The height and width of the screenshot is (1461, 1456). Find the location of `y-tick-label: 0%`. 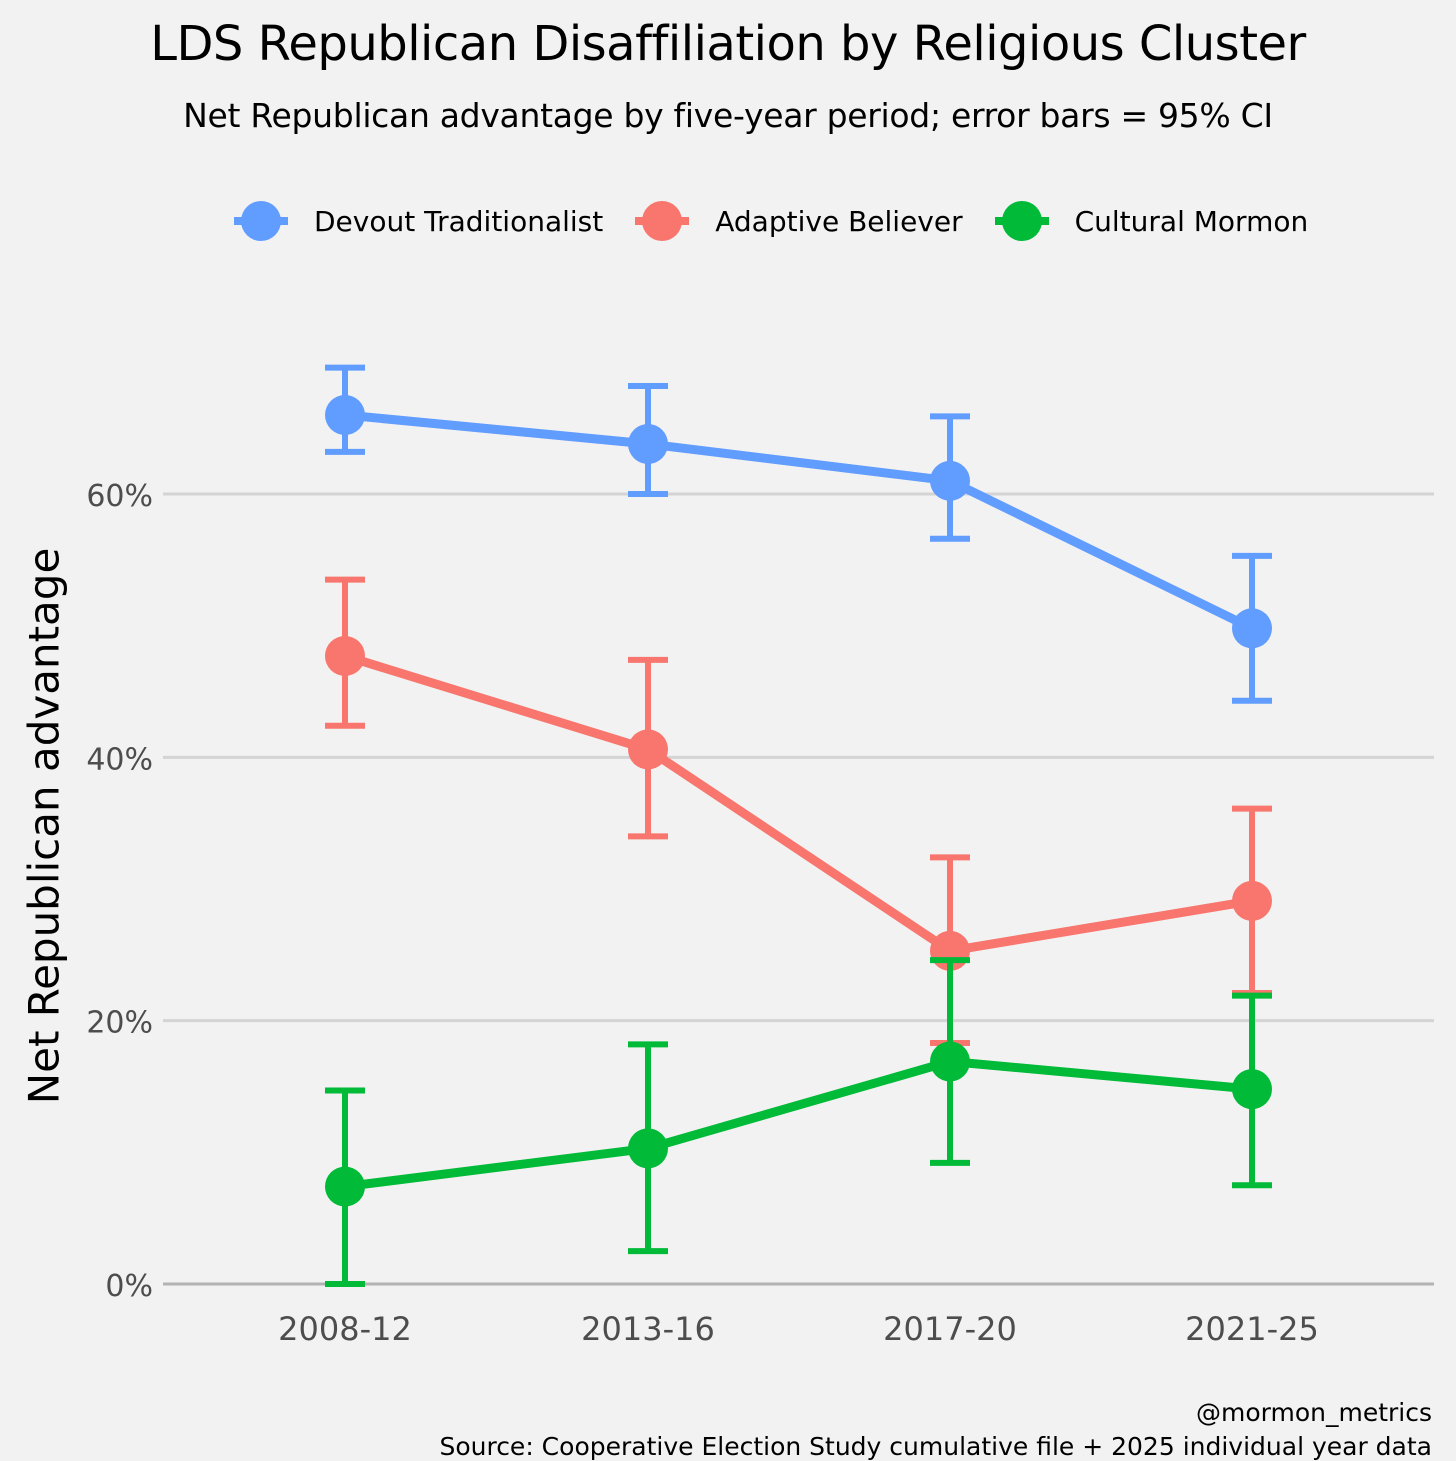

y-tick-label: 0% is located at coordinates (129, 1286).